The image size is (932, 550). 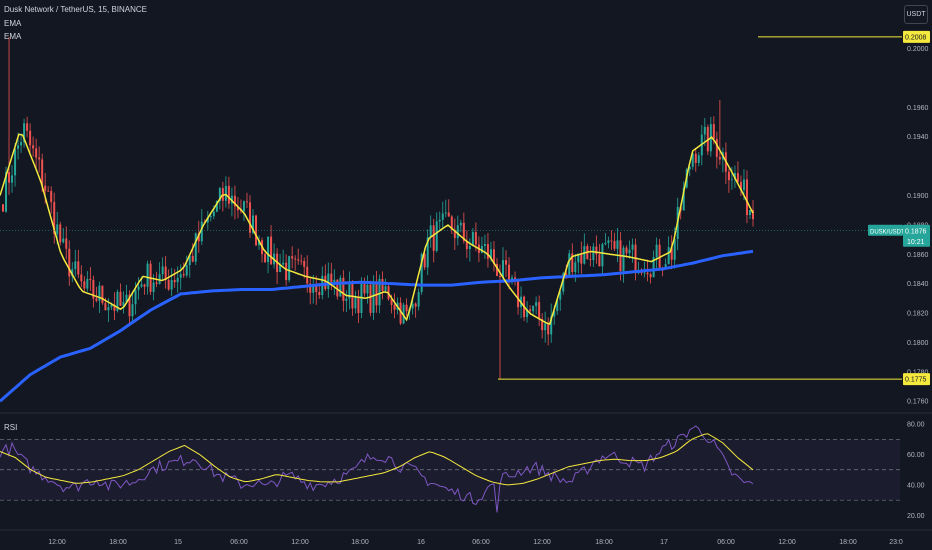 I want to click on high-marker-tag, so click(x=916, y=36).